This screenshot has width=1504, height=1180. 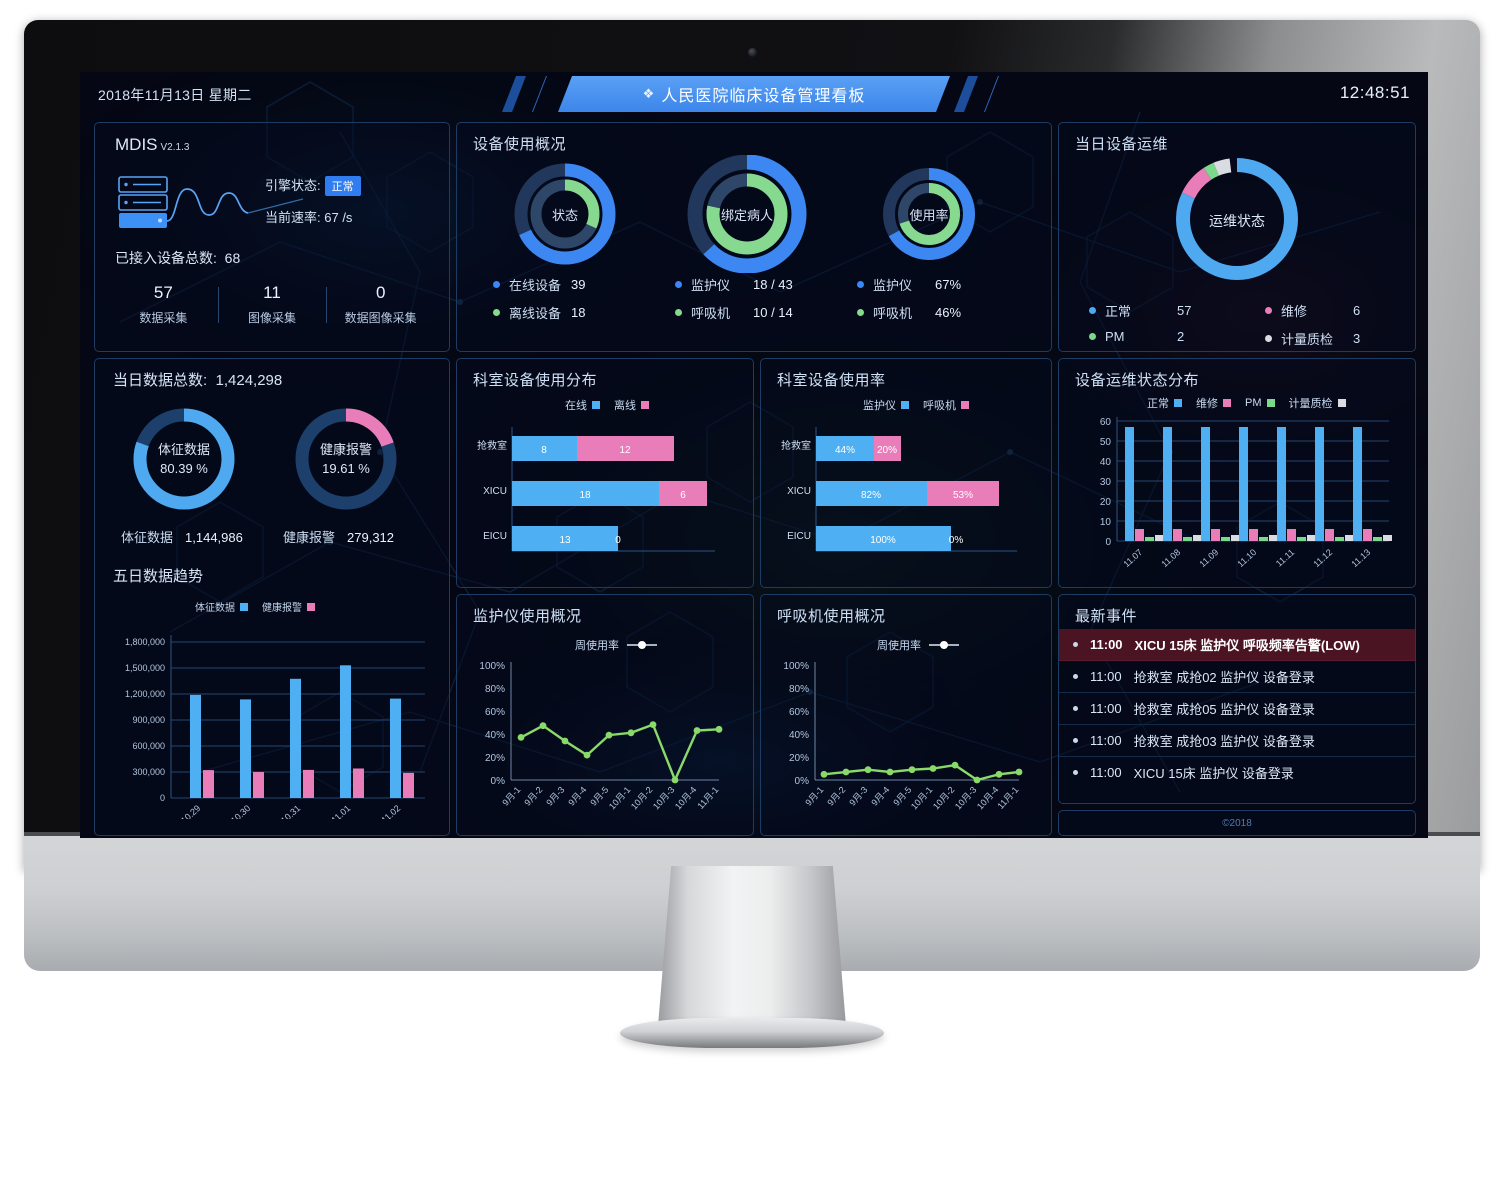 What do you see at coordinates (773, 312) in the screenshot?
I see `legend-value: 10 / 14` at bounding box center [773, 312].